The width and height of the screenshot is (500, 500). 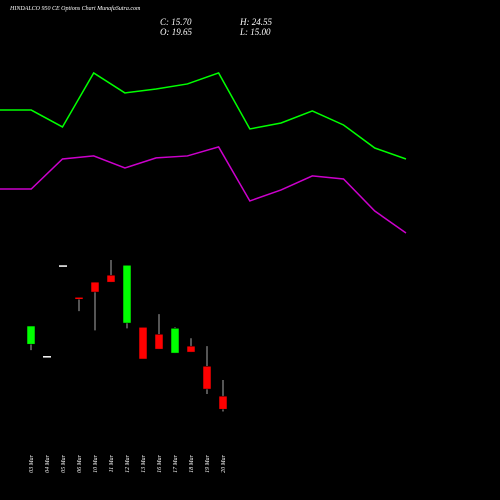 I want to click on x-tick-label: 18 Mar, so click(x=192, y=463).